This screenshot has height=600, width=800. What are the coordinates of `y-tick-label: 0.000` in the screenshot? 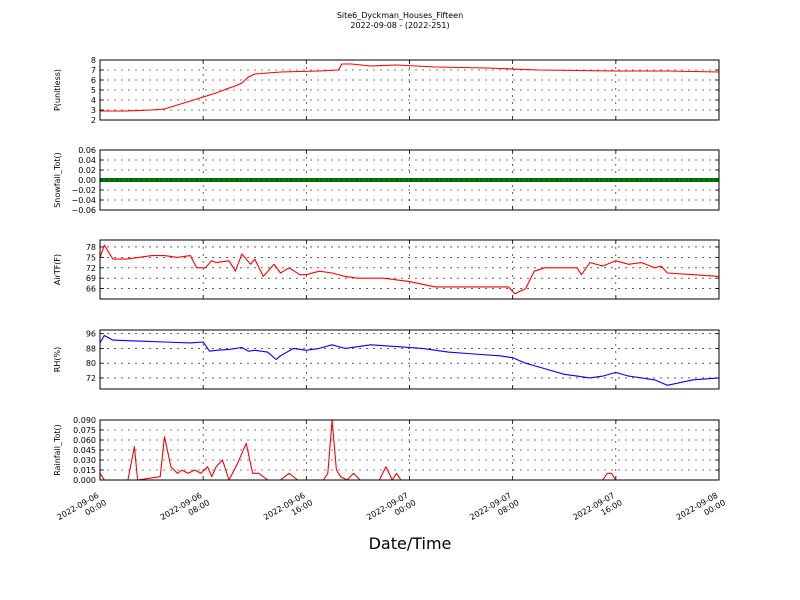 It's located at (84, 480).